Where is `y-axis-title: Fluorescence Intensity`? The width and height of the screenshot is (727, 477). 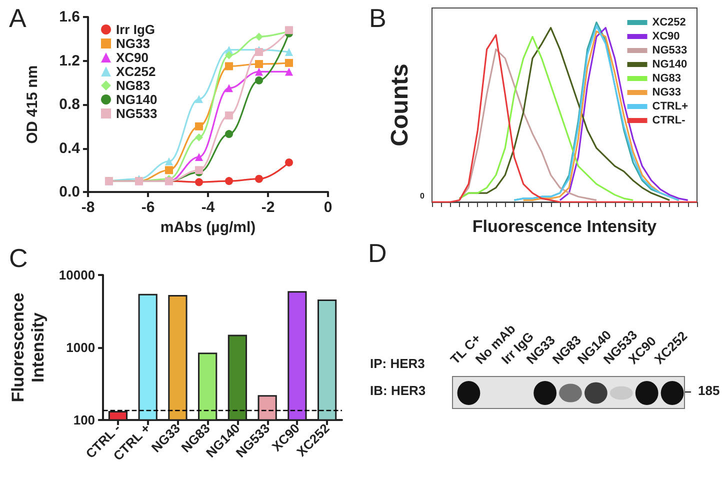
y-axis-title: Fluorescence Intensity is located at coordinates (28, 347).